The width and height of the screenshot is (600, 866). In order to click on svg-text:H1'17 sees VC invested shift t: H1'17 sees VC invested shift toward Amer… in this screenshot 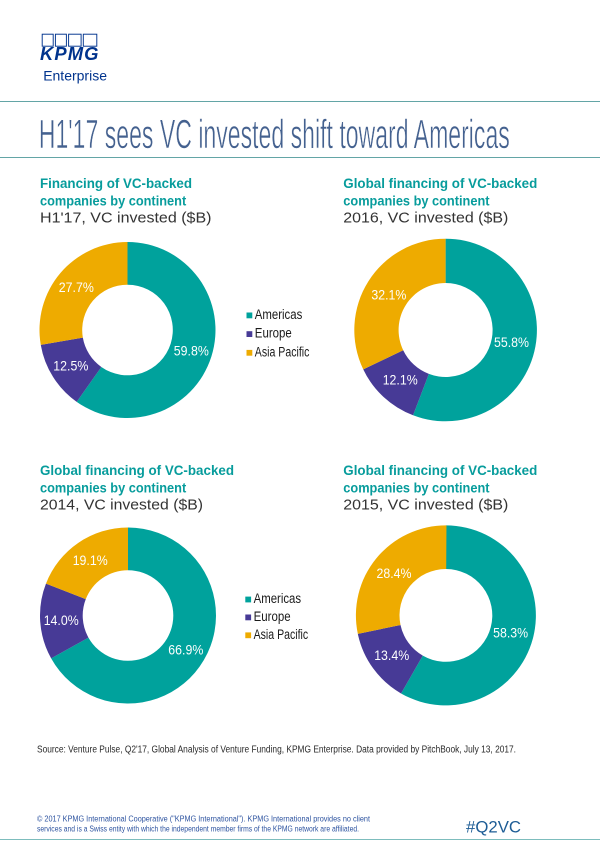, I will do `click(274, 134)`.